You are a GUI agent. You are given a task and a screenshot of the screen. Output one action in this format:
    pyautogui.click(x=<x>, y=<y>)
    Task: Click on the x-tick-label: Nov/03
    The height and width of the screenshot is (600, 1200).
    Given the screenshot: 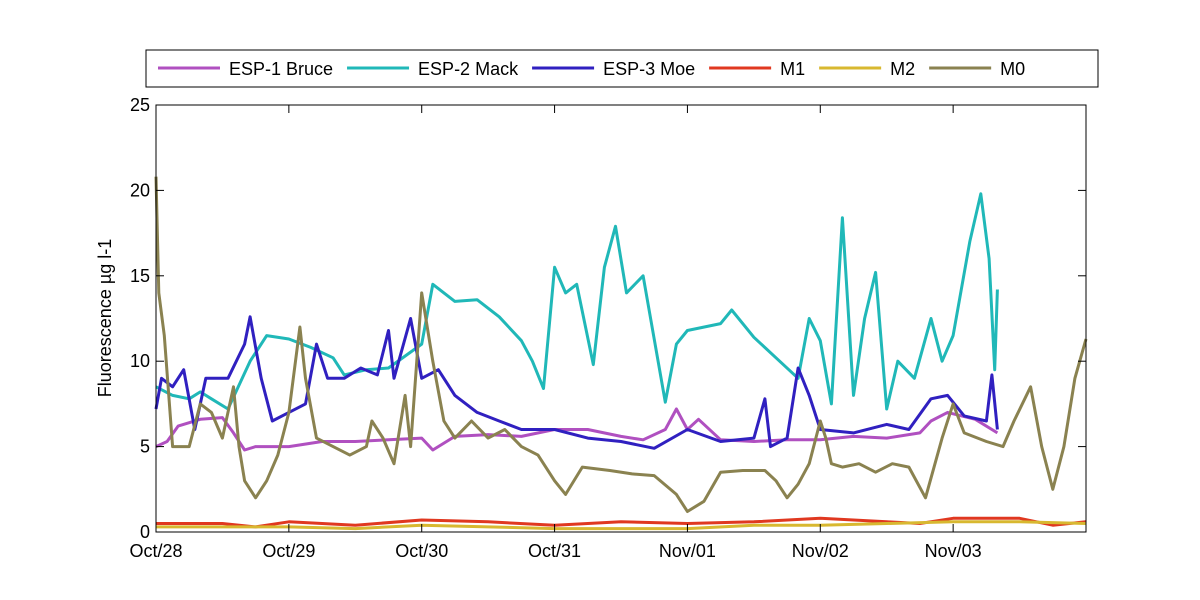 What is the action you would take?
    pyautogui.click(x=953, y=551)
    